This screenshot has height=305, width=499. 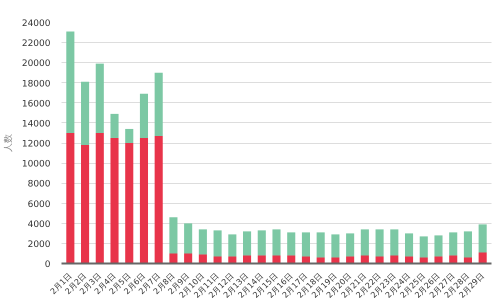 What do you see at coordinates (39, 225) in the screenshot?
I see `y-tick-label: 4000` at bounding box center [39, 225].